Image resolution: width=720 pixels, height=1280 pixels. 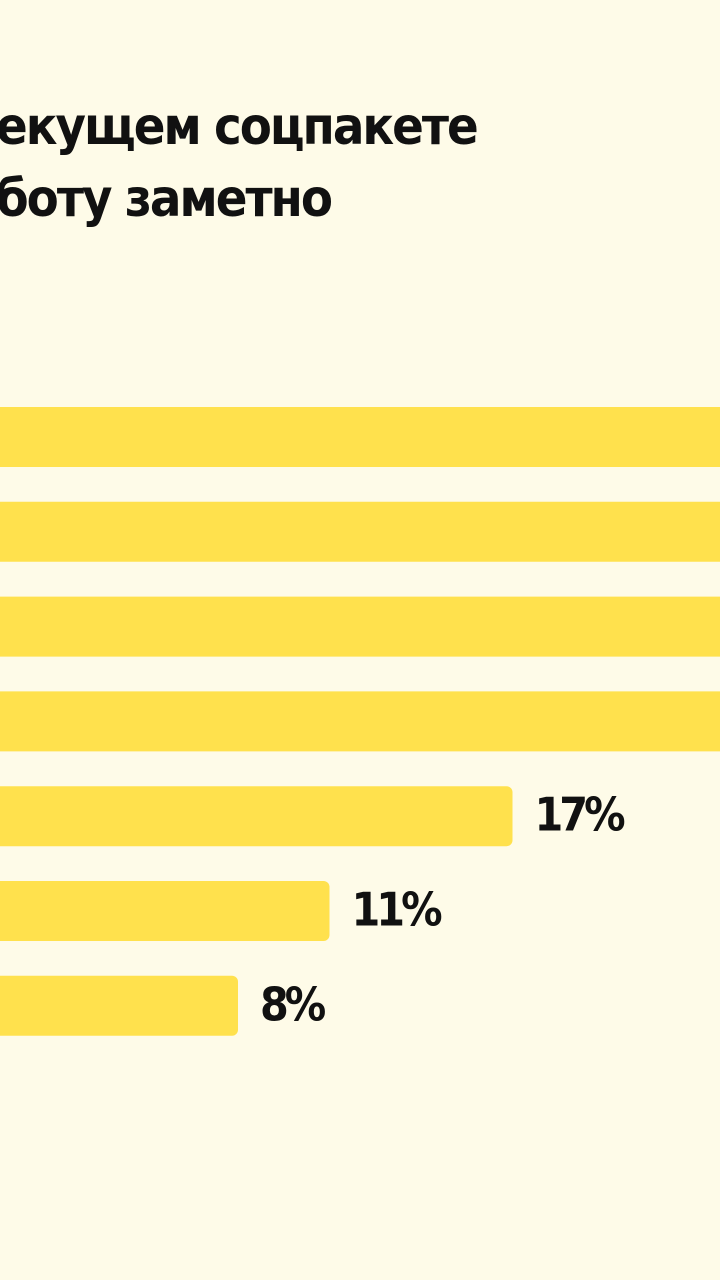 What do you see at coordinates (397, 910) in the screenshot?
I see `value-label: 11%` at bounding box center [397, 910].